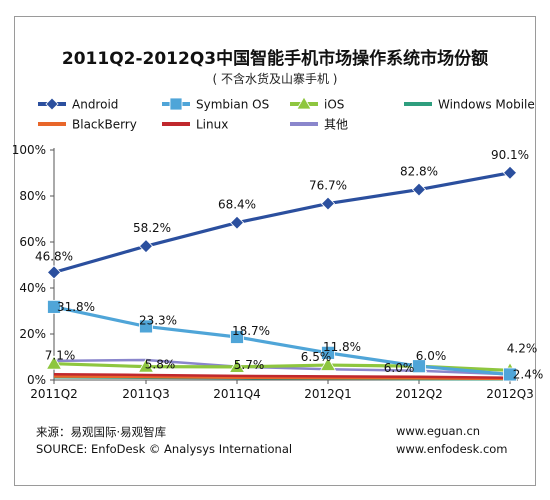 The width and height of the screenshot is (550, 500). What do you see at coordinates (510, 155) in the screenshot?
I see `data-label-0-5: 90.1%` at bounding box center [510, 155].